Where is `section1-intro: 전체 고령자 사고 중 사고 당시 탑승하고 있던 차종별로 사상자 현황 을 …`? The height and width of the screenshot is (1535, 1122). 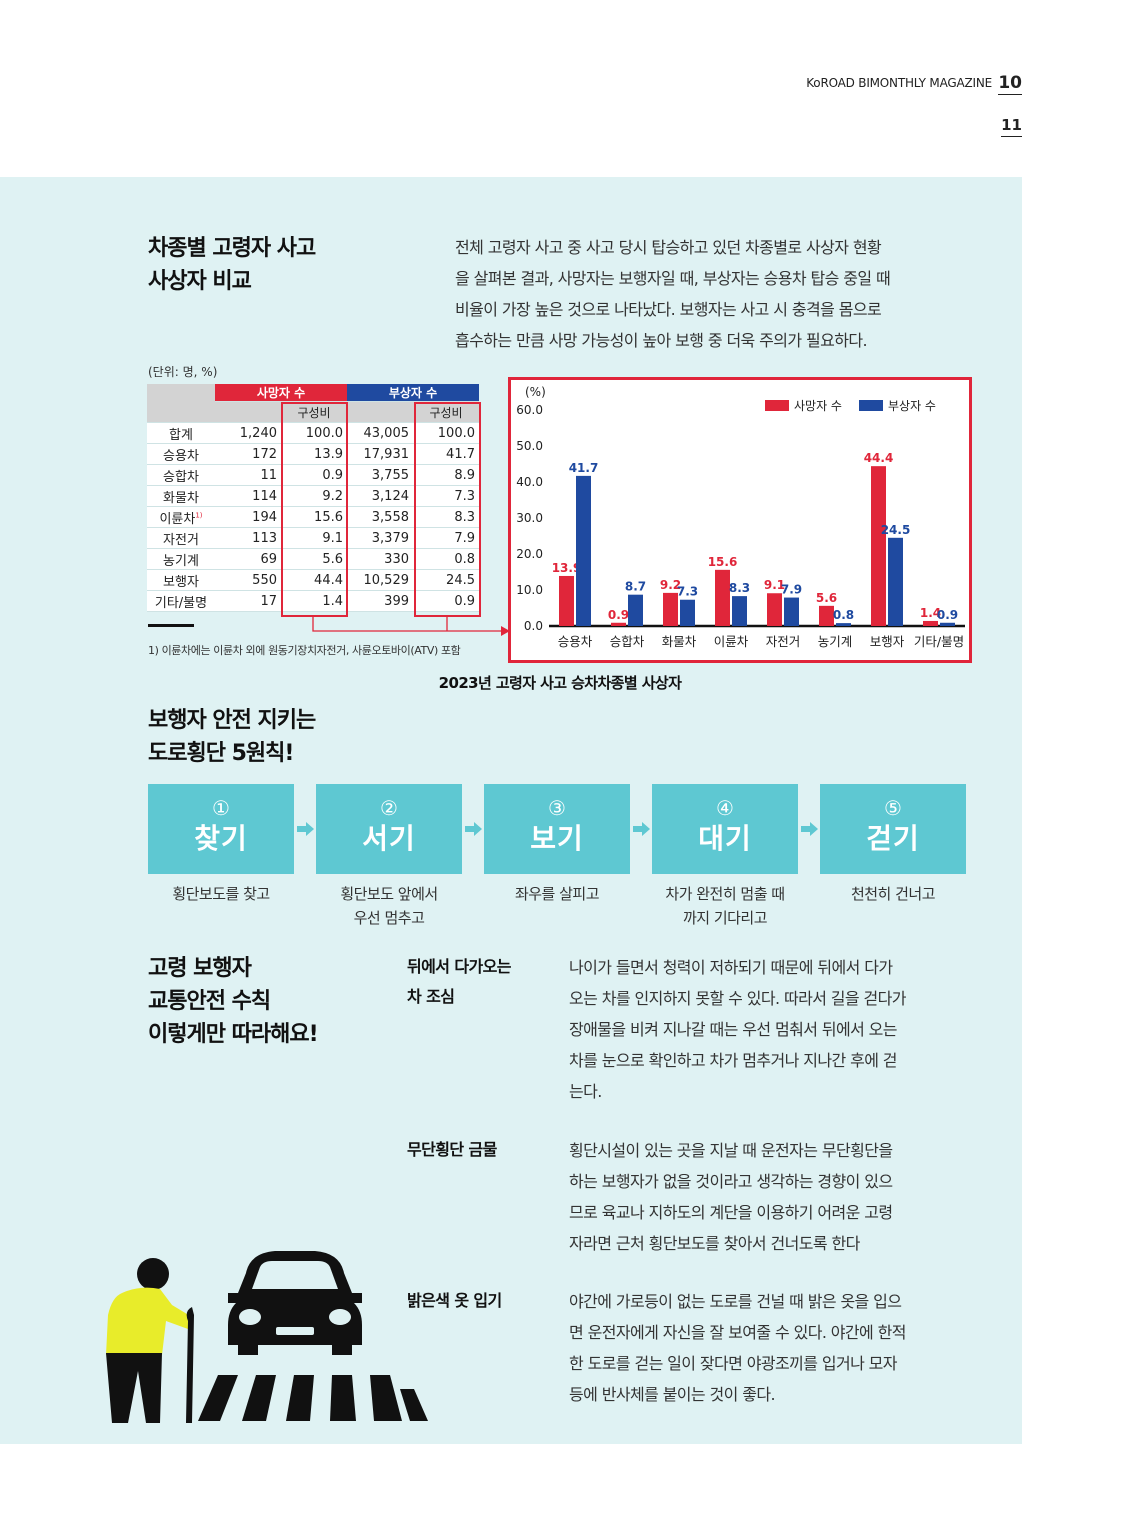
section1-intro: 전체 고령자 사고 중 사고 당시 탑승하고 있던 차종별로 사상자 현황 을 … is located at coordinates (673, 294).